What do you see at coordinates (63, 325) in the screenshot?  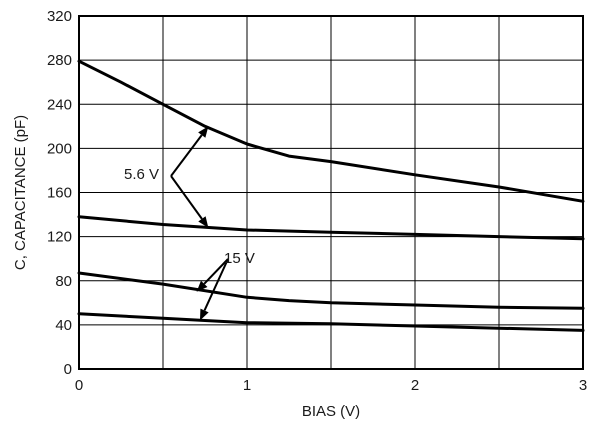 I see `y-tick-label: 40` at bounding box center [63, 325].